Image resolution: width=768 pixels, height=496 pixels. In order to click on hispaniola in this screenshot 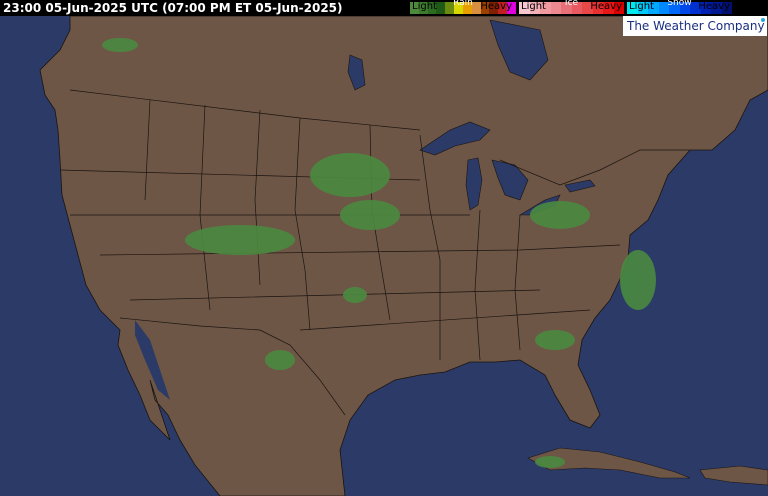, I will do `click(733, 475)`.